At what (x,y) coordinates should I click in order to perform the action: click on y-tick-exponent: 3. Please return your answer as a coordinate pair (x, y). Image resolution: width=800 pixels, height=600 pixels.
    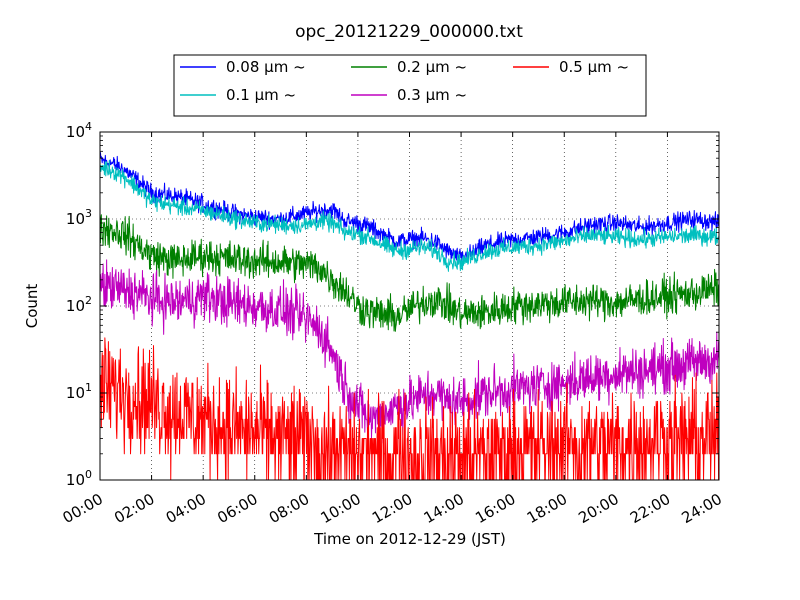
    Looking at the image, I should click on (88, 213).